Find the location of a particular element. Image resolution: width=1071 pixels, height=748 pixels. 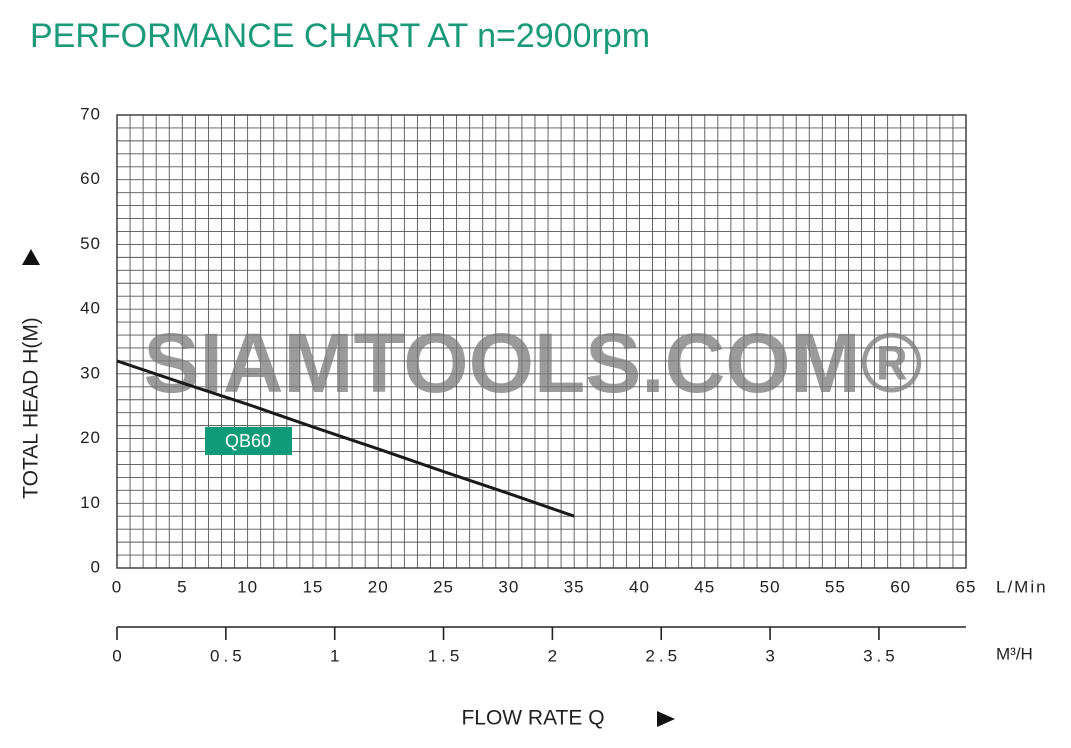

y-tick-label: 0 is located at coordinates (96, 566).